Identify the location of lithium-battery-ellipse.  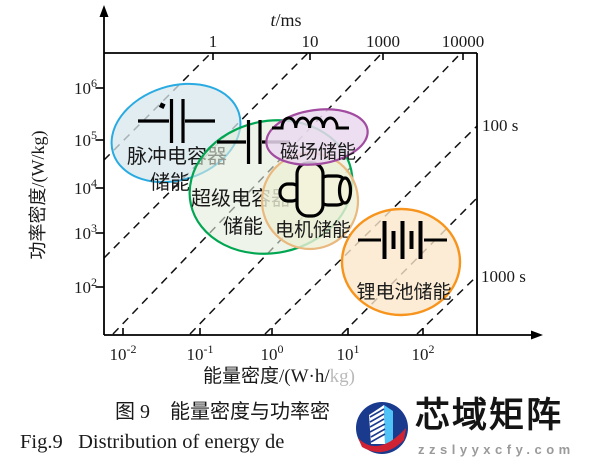
(401, 262).